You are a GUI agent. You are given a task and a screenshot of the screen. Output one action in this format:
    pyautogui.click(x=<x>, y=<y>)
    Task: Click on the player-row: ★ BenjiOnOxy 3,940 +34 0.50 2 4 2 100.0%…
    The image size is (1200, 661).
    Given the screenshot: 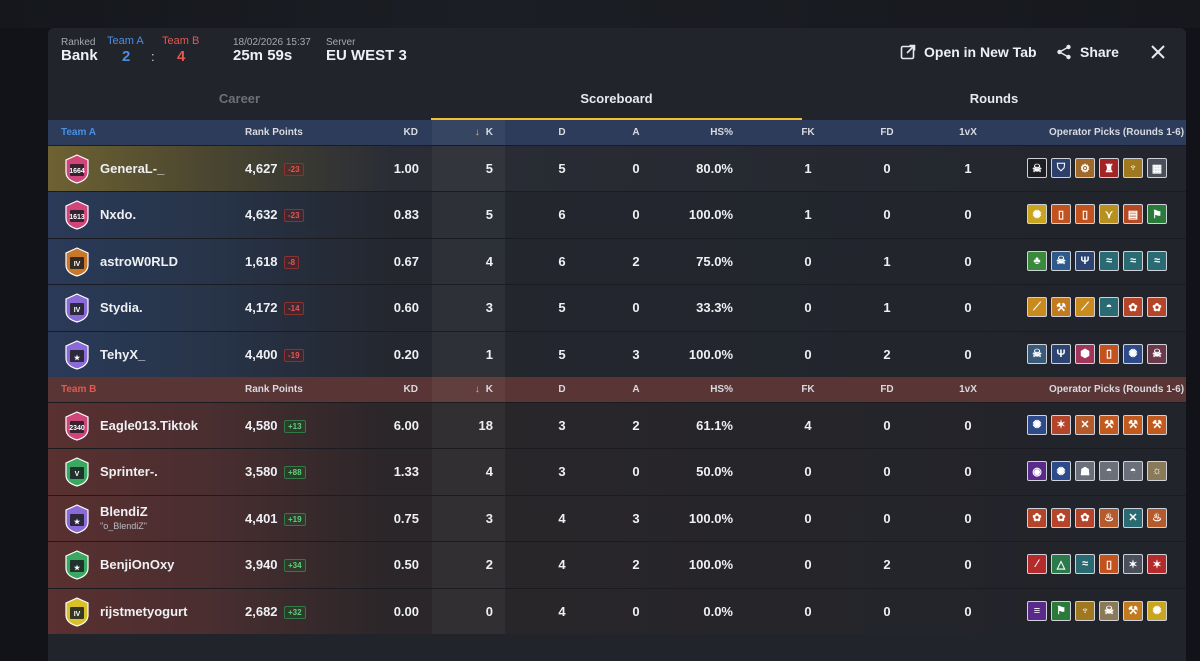 What is the action you would take?
    pyautogui.click(x=617, y=564)
    